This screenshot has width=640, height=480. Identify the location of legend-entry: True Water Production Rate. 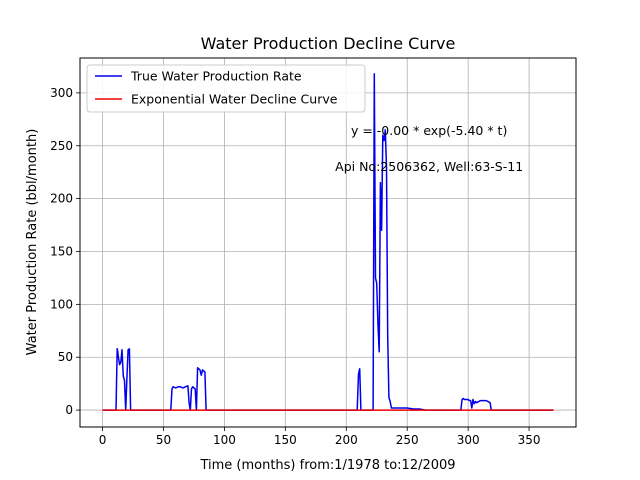
(216, 76).